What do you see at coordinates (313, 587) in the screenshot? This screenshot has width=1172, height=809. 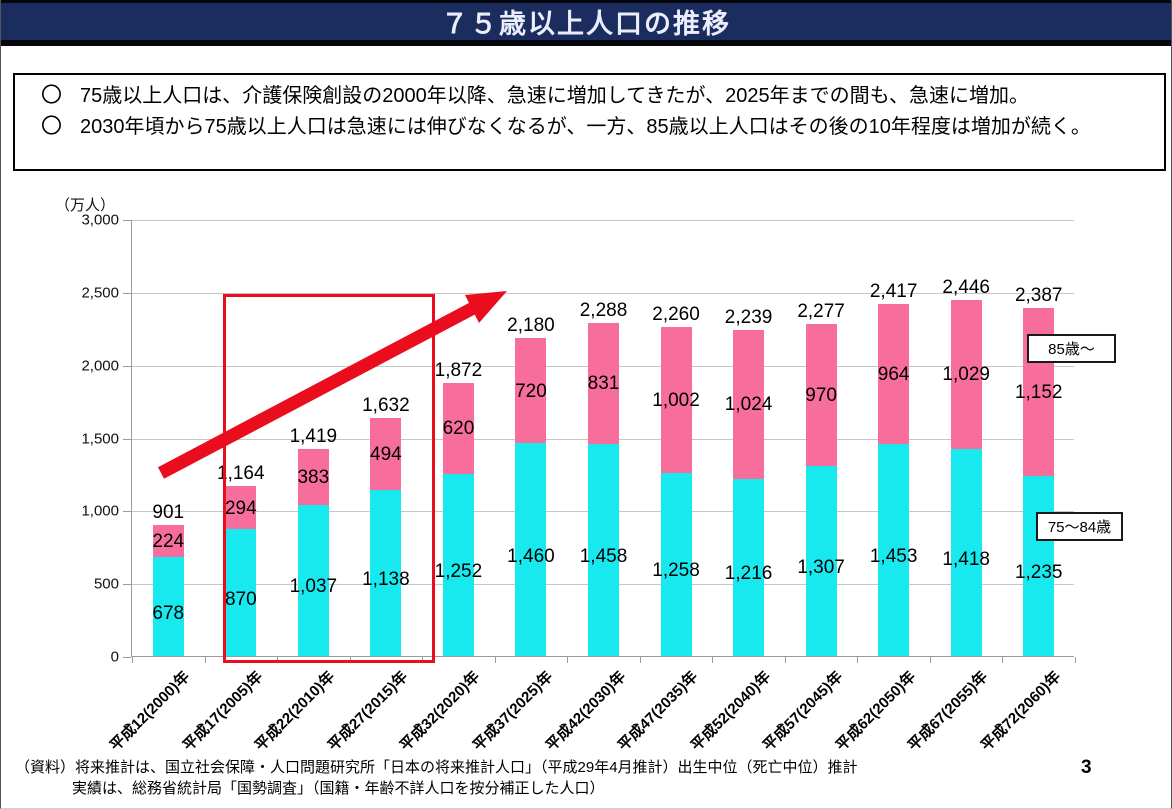 I see `value-label-75-84: 1,037` at bounding box center [313, 587].